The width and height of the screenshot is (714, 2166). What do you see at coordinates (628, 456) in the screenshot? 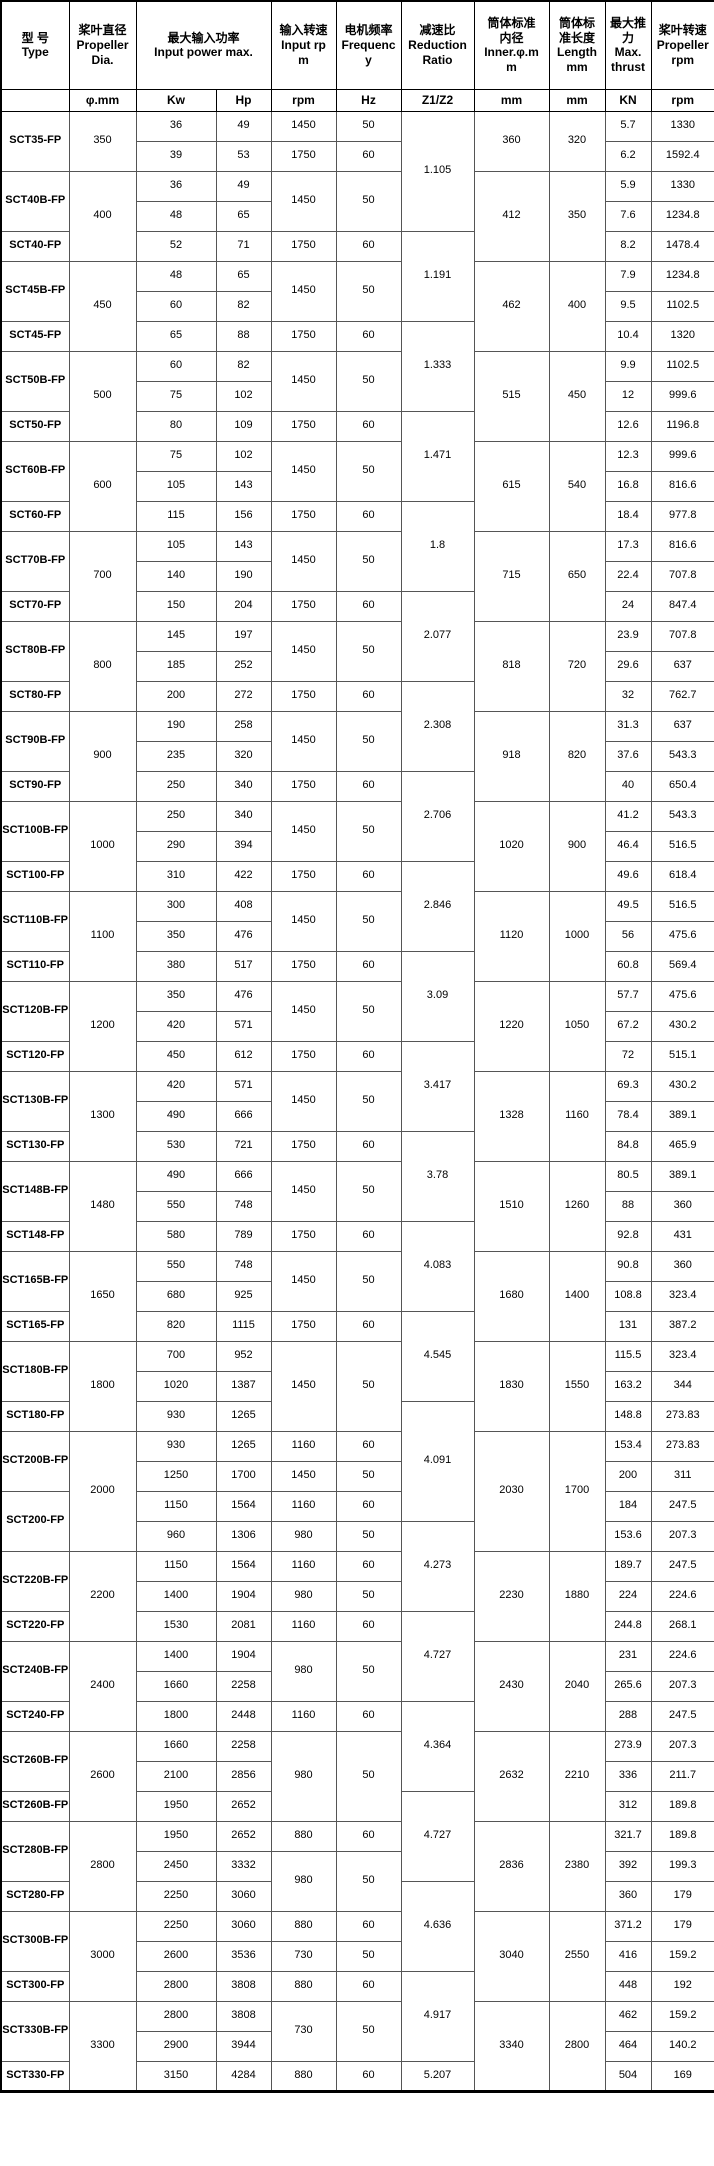
I see `max-thrust: 12.3` at bounding box center [628, 456].